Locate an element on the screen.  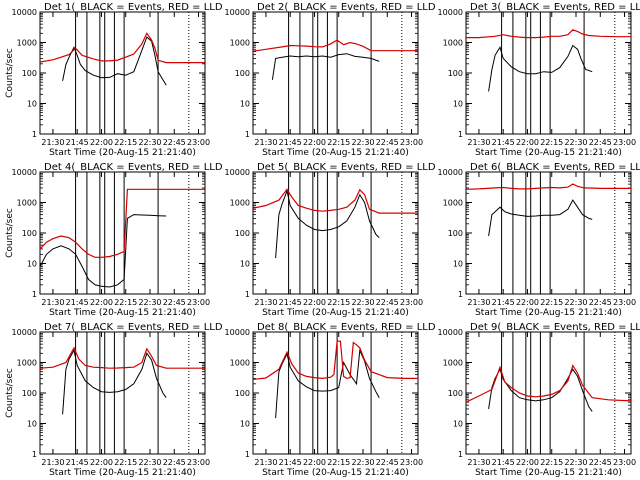
panel-5-events-line is located at coordinates (327, 224).